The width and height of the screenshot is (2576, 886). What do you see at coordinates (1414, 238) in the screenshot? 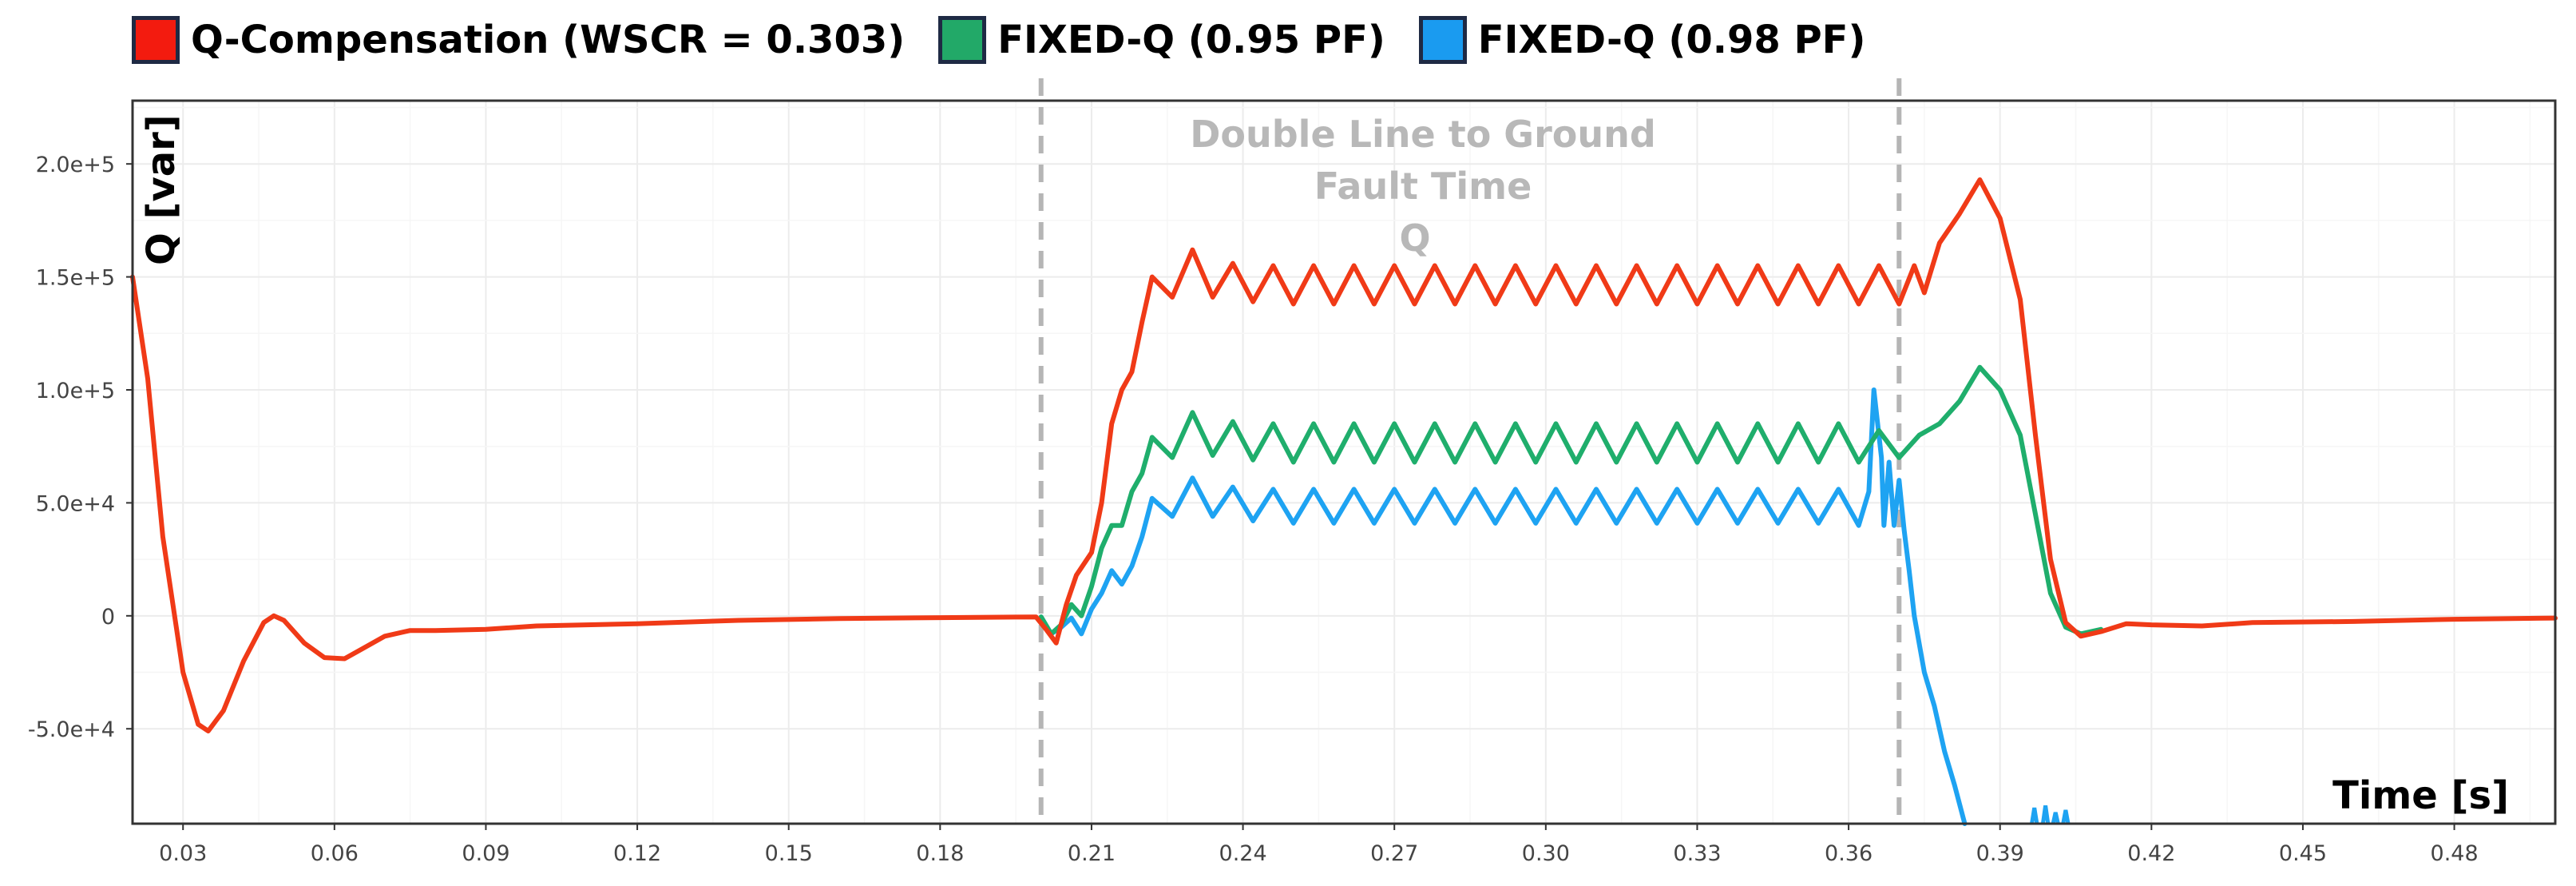
I see `annotation-line-3: Q` at bounding box center [1414, 238].